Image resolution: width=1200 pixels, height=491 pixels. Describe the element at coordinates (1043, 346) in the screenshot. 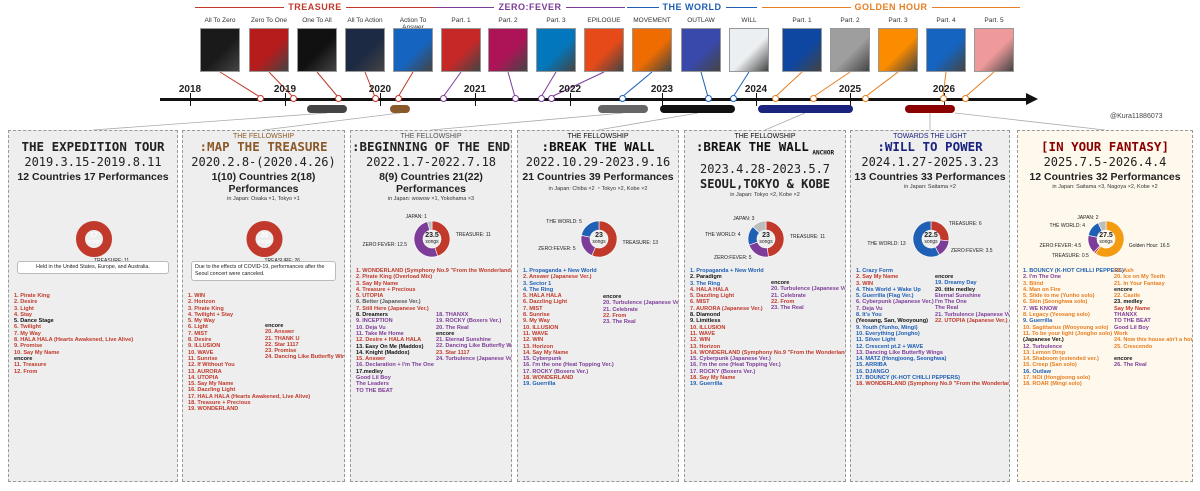

I see `setlist-song: 12. Turbulence` at that location.